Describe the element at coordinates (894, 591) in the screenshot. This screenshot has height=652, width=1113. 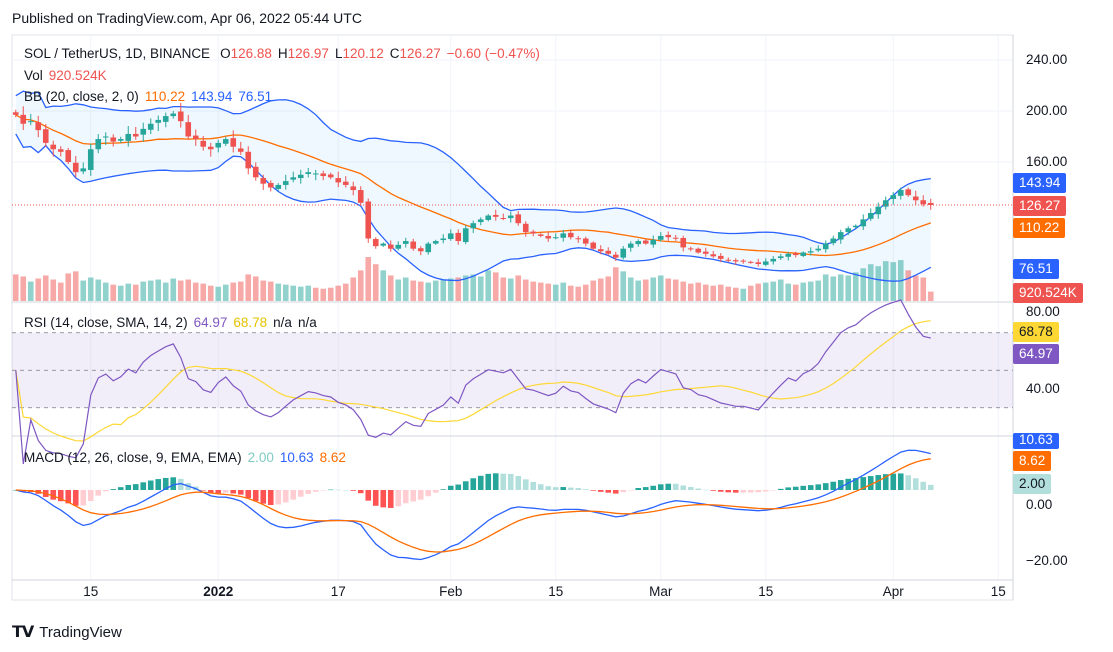
I see `time-axis-label: Apr` at that location.